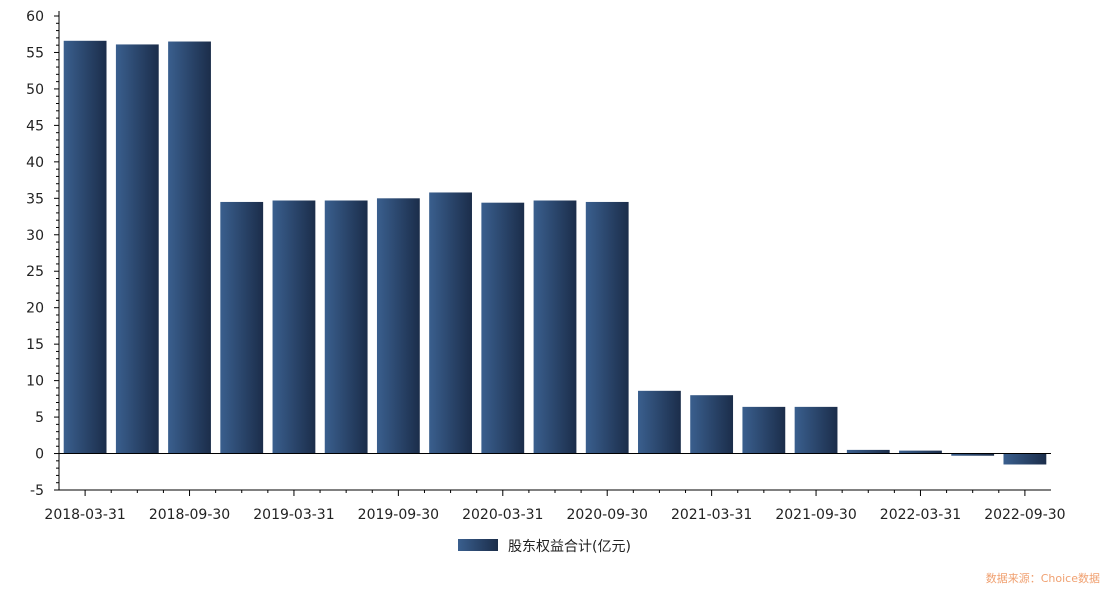  Describe the element at coordinates (37, 491) in the screenshot. I see `y-tick-label: -5` at that location.